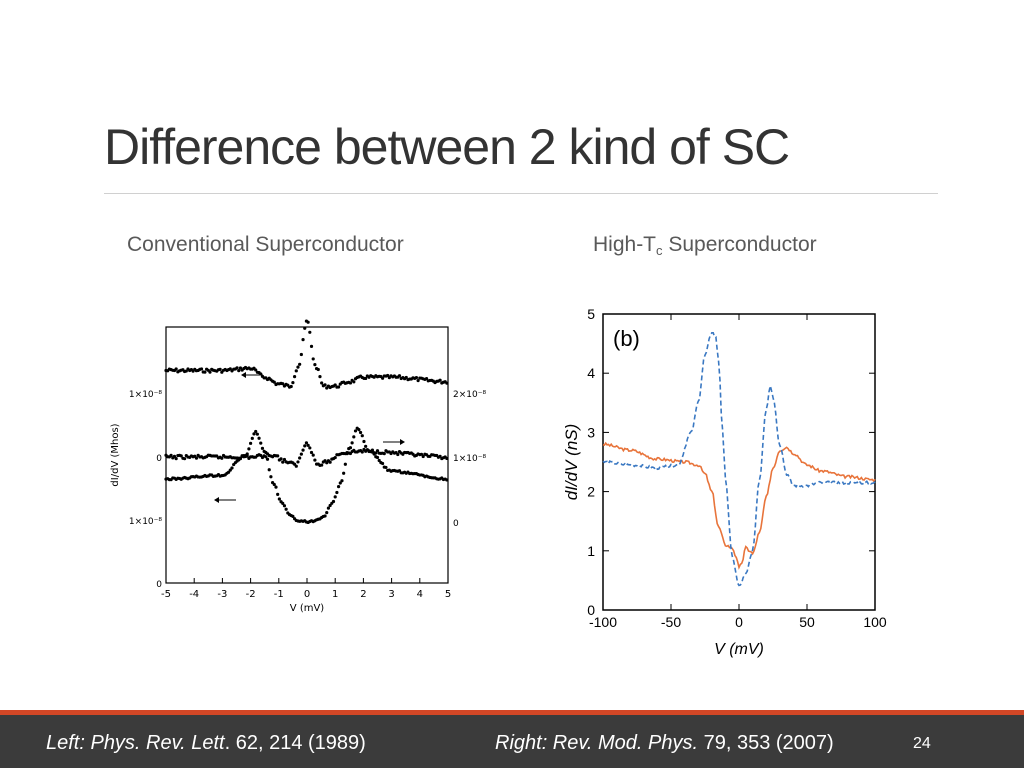  What do you see at coordinates (922, 743) in the screenshot?
I see `slide-number: 24` at bounding box center [922, 743].